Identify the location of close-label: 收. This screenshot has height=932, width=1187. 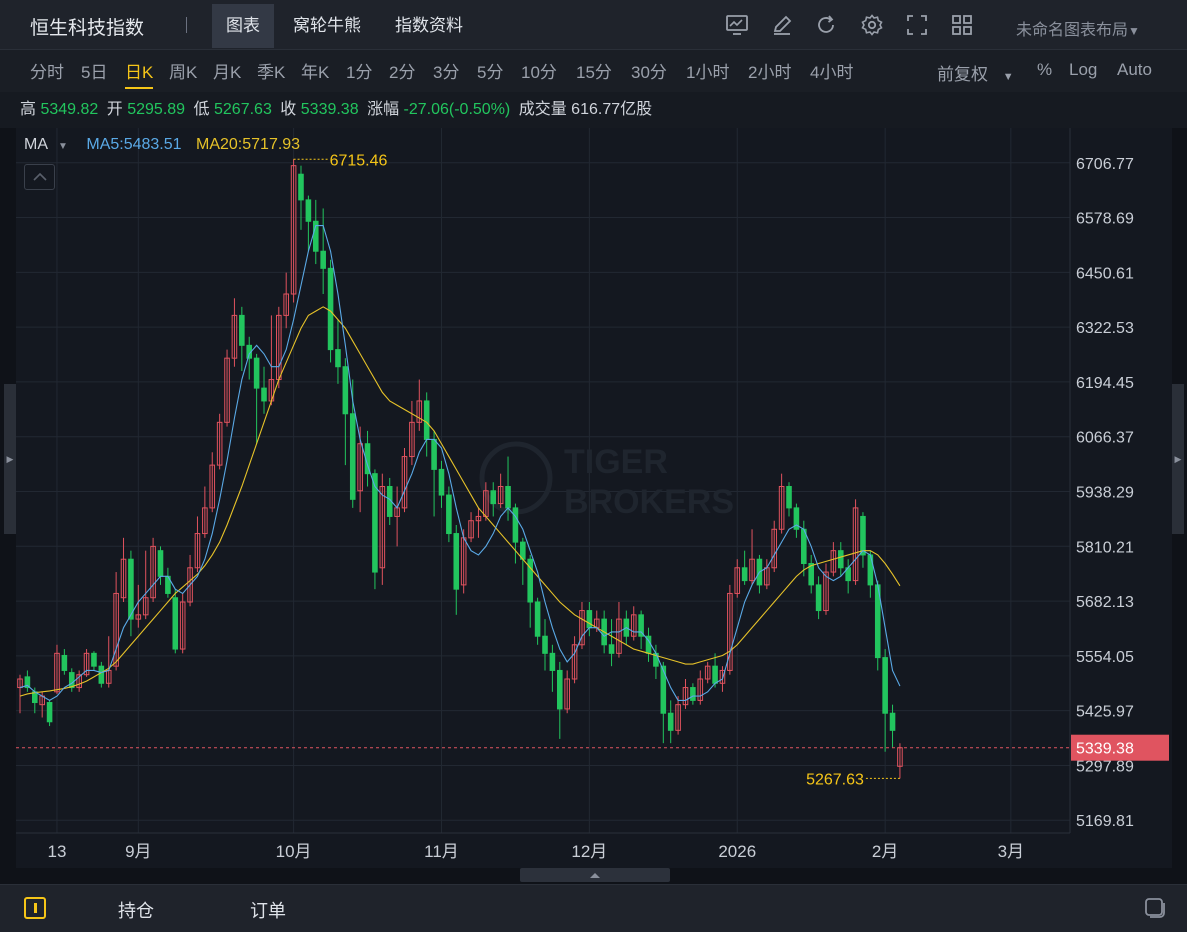
(288, 109).